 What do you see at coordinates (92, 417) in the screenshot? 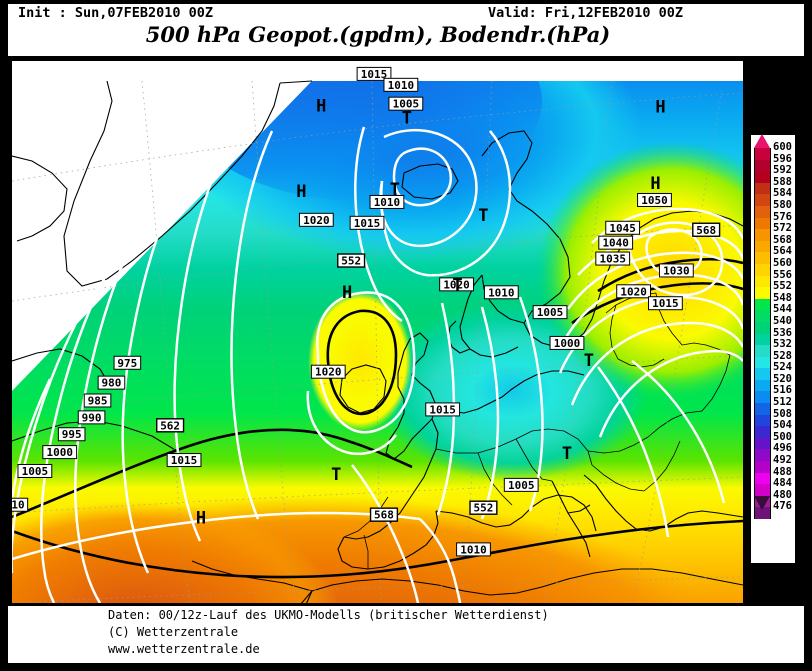
I see `isobar-label-text: 990` at bounding box center [92, 417].